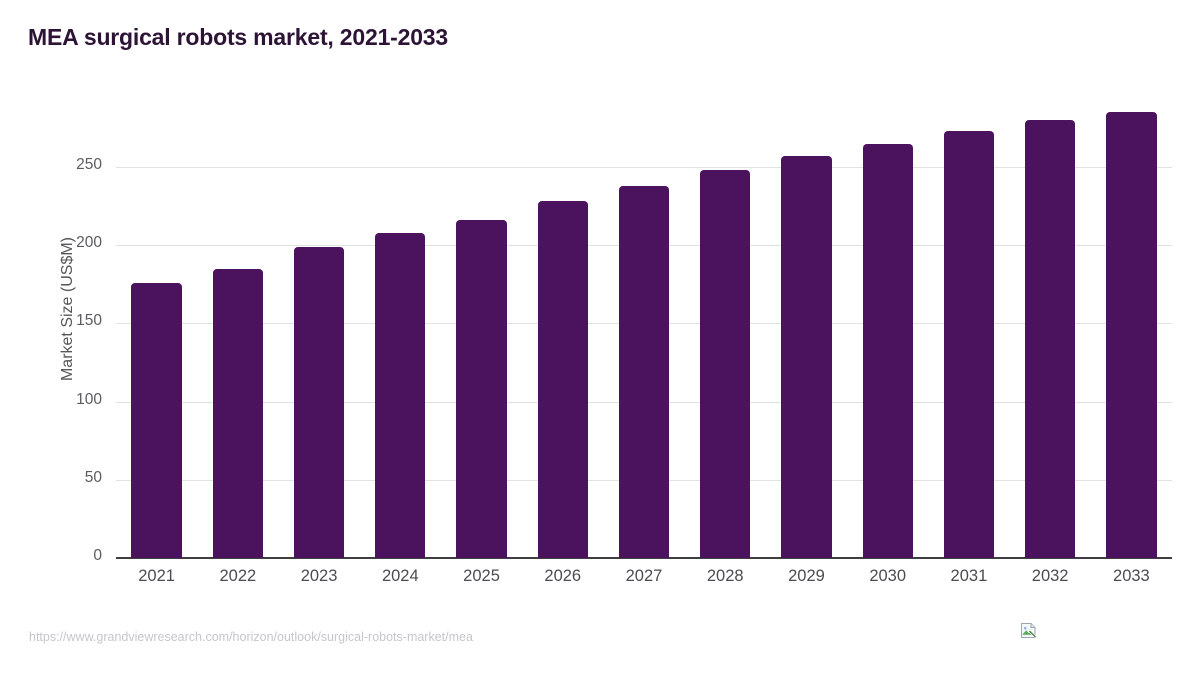 This screenshot has width=1200, height=675. I want to click on x-axis-tick-label: 2027, so click(644, 576).